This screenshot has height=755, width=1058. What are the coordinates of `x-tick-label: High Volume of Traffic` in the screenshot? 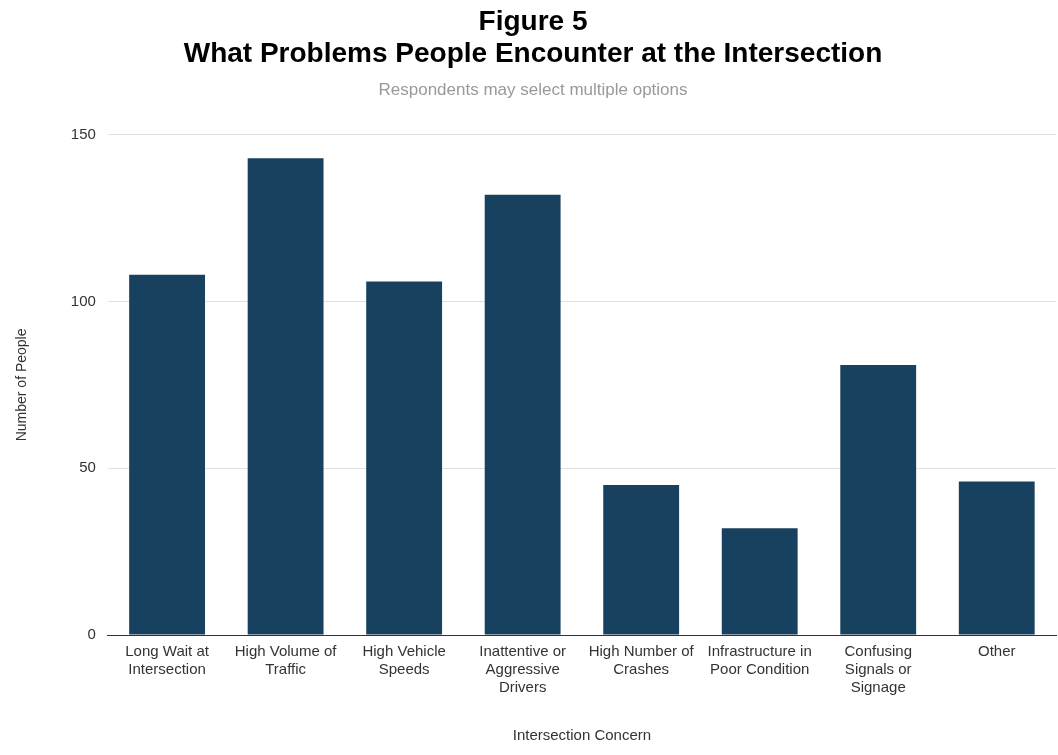 It's located at (286, 660).